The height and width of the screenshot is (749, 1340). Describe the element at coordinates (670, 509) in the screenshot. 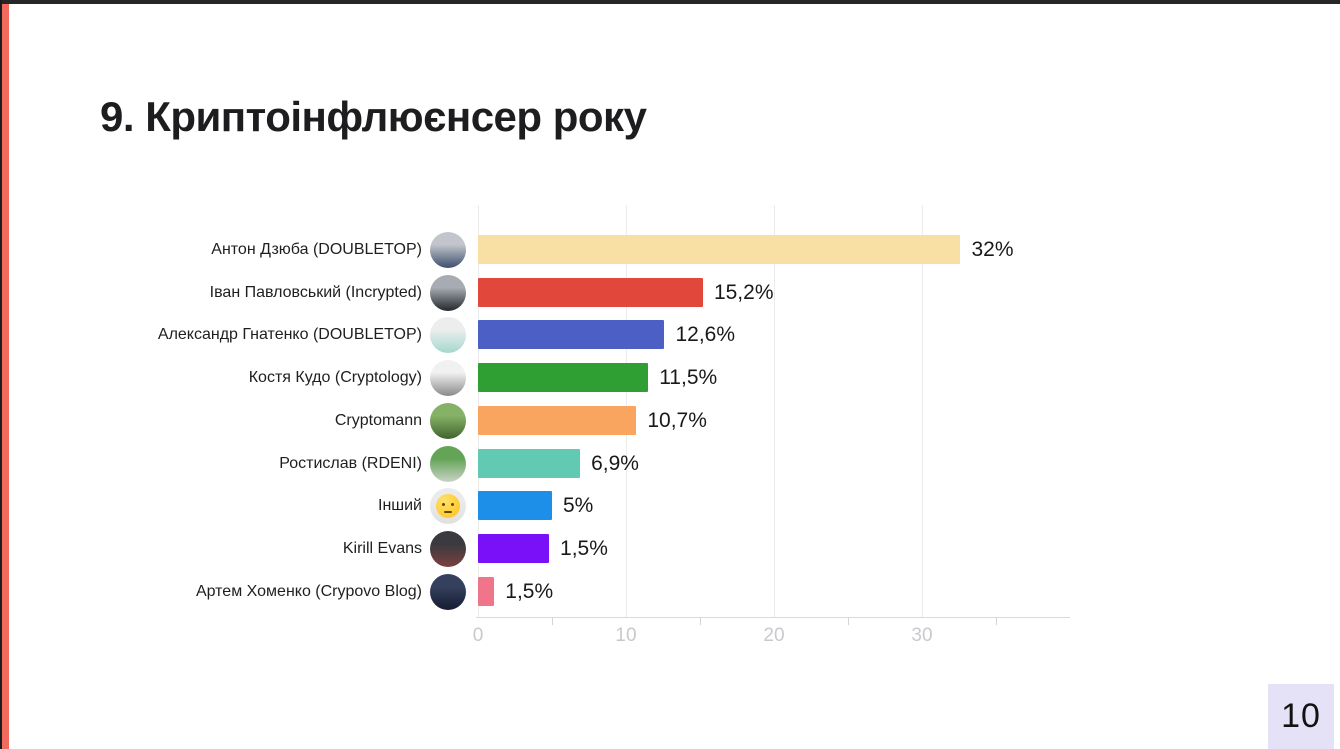

I see `chart-row: Інший 5%` at that location.